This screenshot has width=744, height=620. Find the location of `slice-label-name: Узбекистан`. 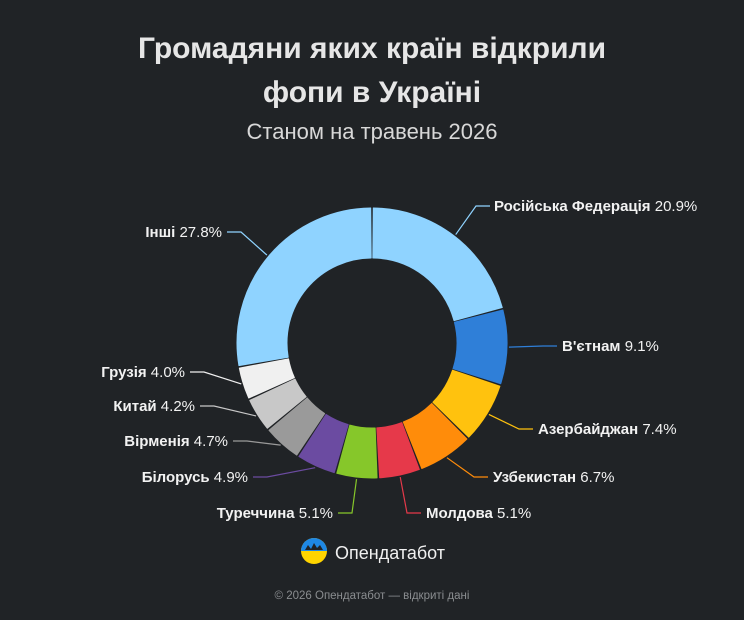

slice-label-name: Узбекистан is located at coordinates (534, 477).